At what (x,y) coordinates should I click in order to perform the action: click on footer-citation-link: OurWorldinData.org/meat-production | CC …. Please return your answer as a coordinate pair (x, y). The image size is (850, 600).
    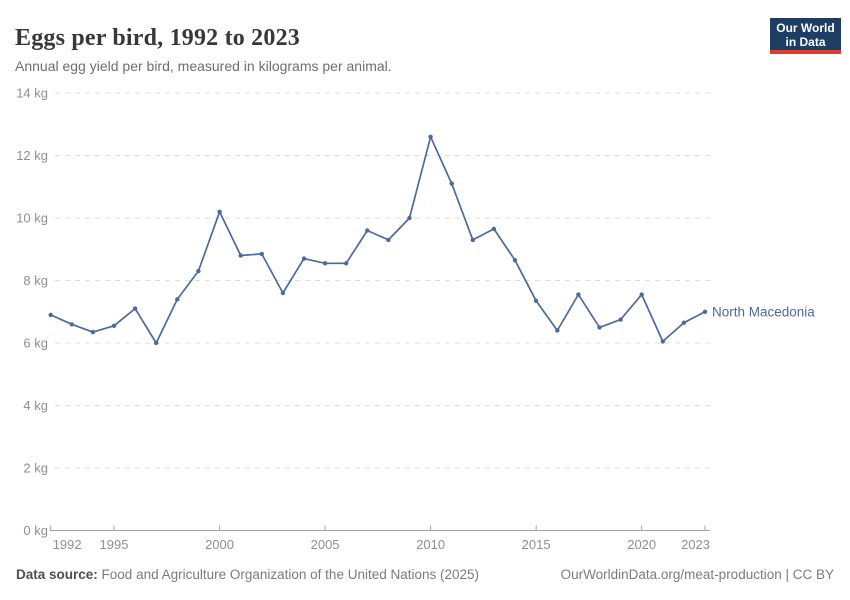
    Looking at the image, I should click on (697, 574).